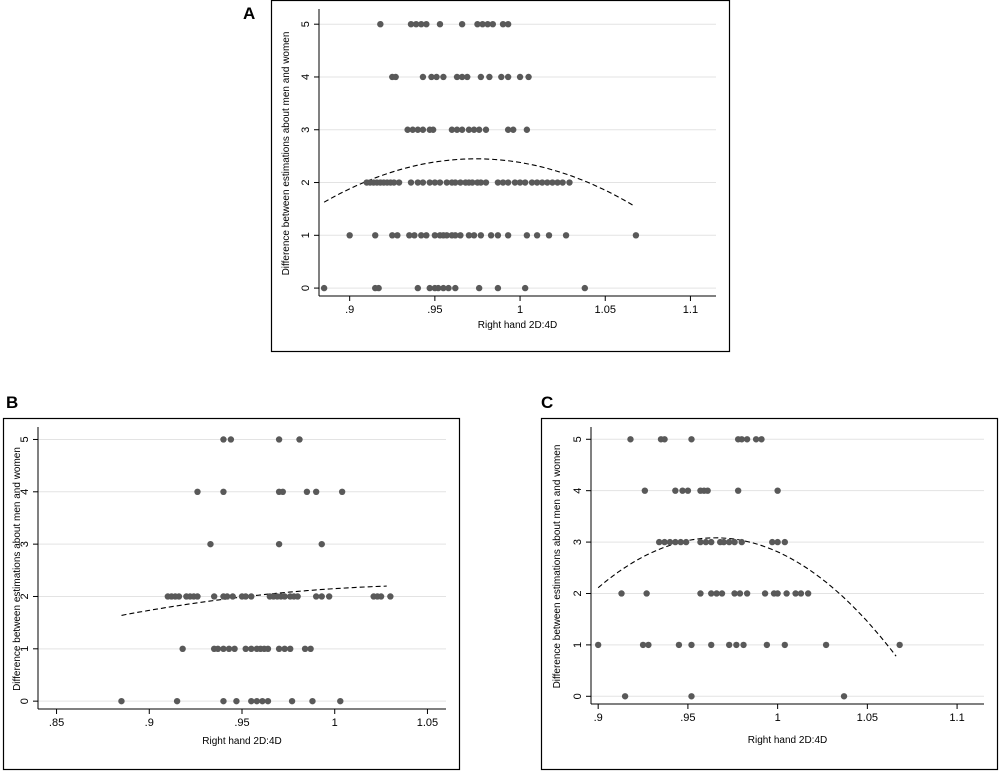  I want to click on x-tick-label: .9, so click(149, 723).